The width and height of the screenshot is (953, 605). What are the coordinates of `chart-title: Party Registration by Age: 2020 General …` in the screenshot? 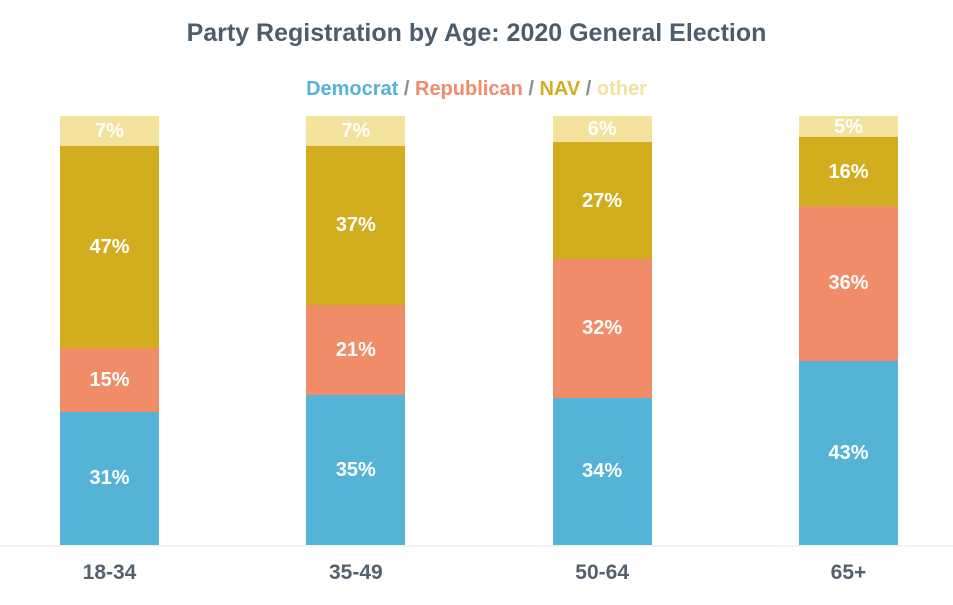 It's located at (476, 33).